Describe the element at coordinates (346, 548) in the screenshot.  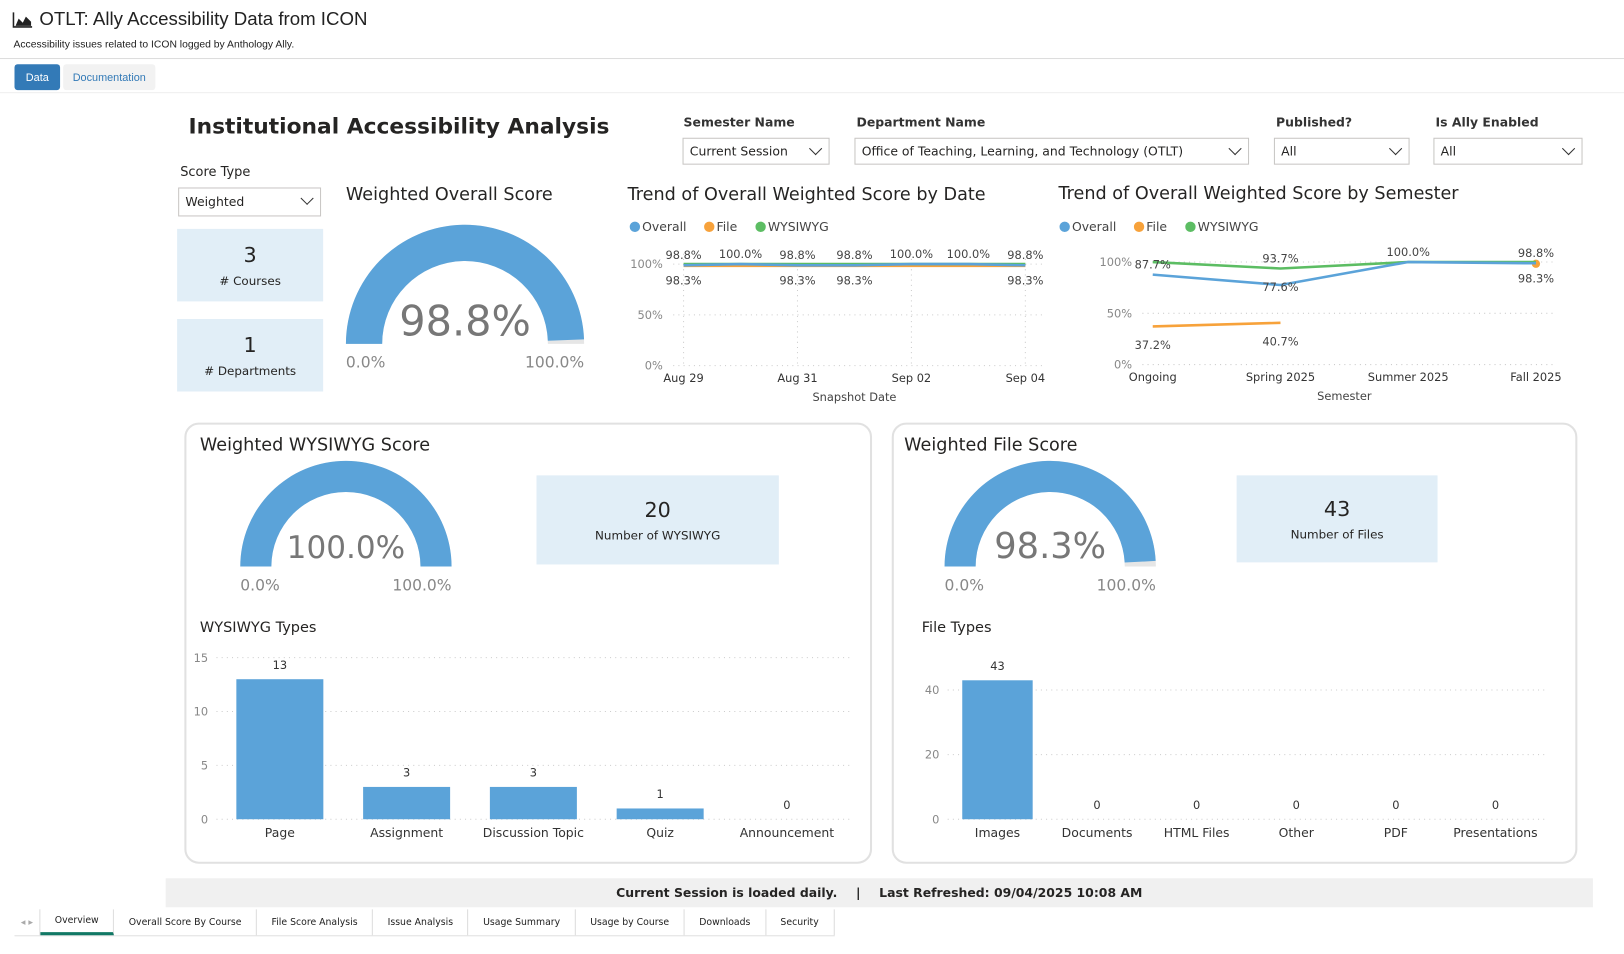
I see `gauge-value: 100.0%` at that location.